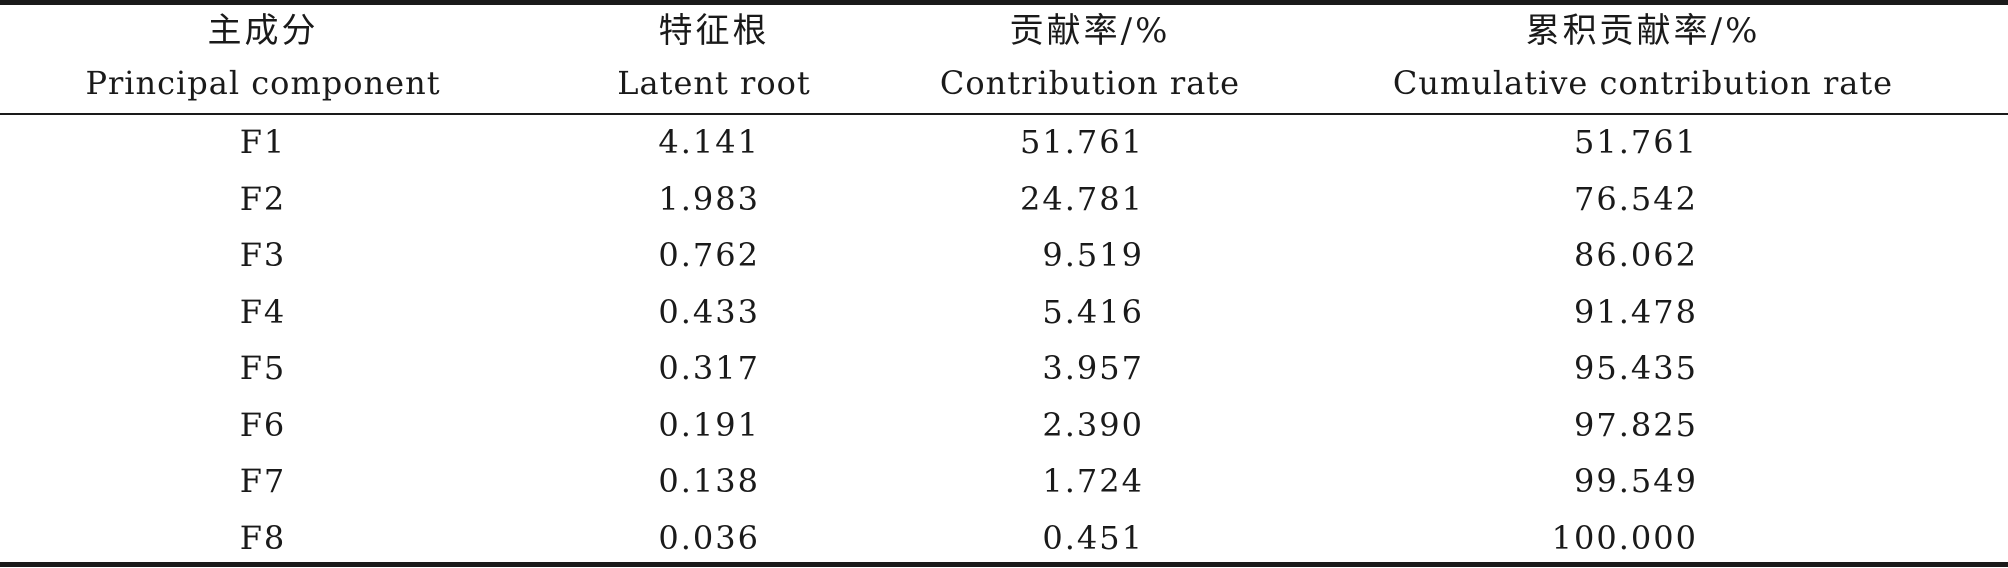 The height and width of the screenshot is (568, 2008). Describe the element at coordinates (263, 31) in the screenshot. I see `header-principal-component-zh: 主成分` at that location.